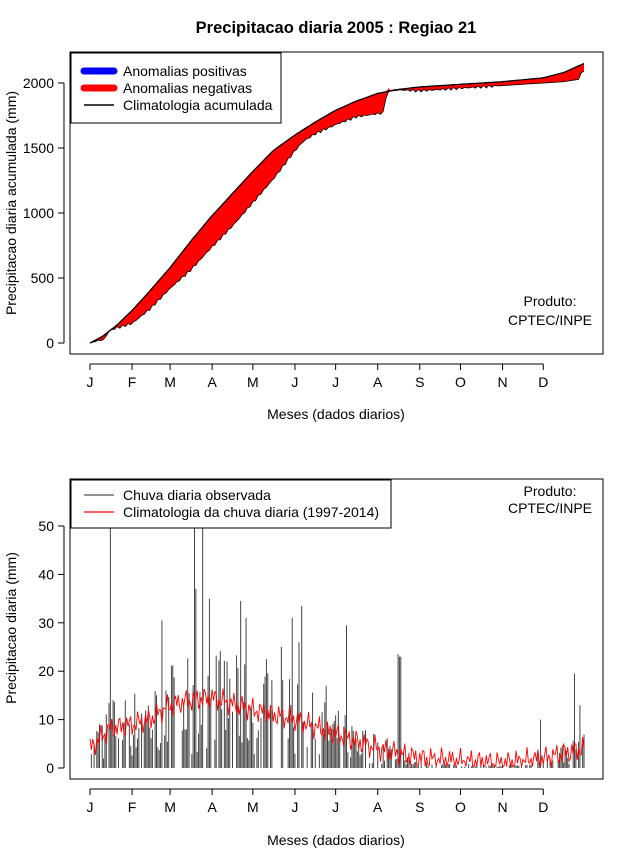  I want to click on daily-y-axis: 0 10 20 30 40 50, so click(51, 647).